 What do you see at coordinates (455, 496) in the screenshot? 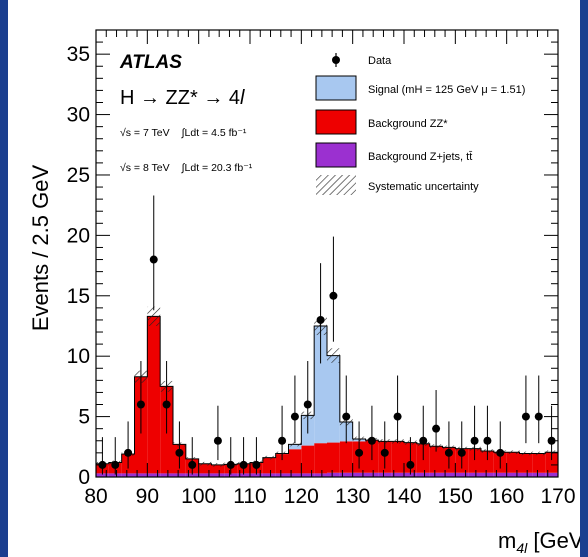
I see `x-tick-label: 150` at bounding box center [455, 496].